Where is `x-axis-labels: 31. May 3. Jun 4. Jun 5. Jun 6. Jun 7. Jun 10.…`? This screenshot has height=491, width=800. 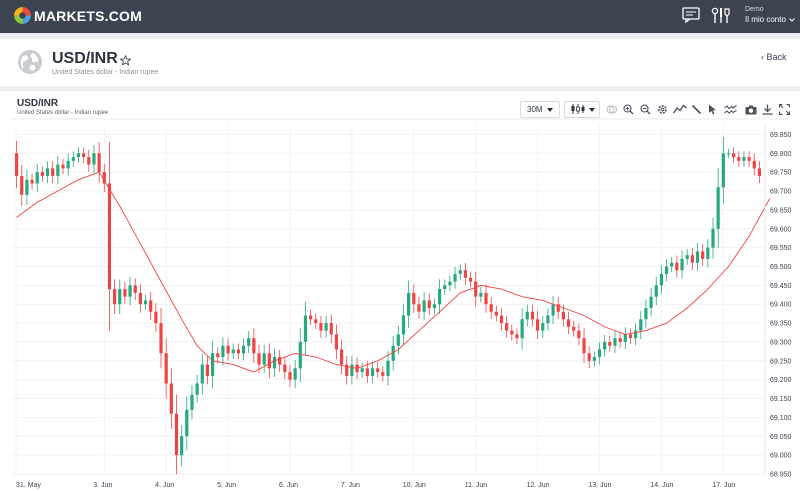
x-axis-labels: 31. May 3. Jun 4. Jun 5. Jun 6. Jun 7. Jun 10.… is located at coordinates (375, 485).